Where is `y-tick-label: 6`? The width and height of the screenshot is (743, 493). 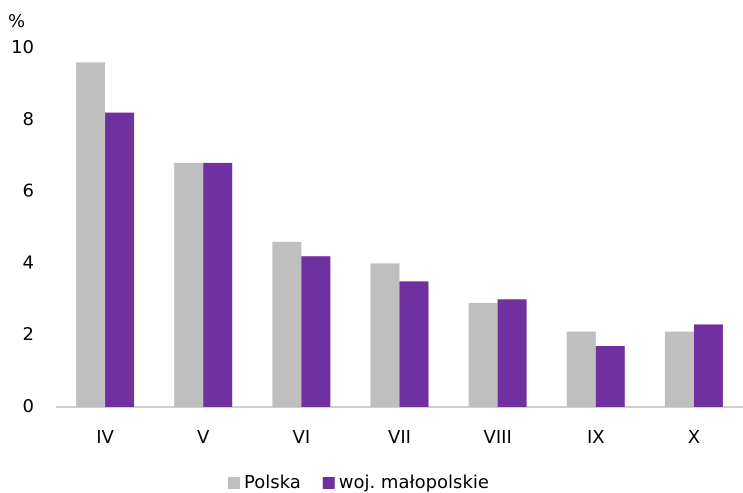
y-tick-label: 6 is located at coordinates (28, 191).